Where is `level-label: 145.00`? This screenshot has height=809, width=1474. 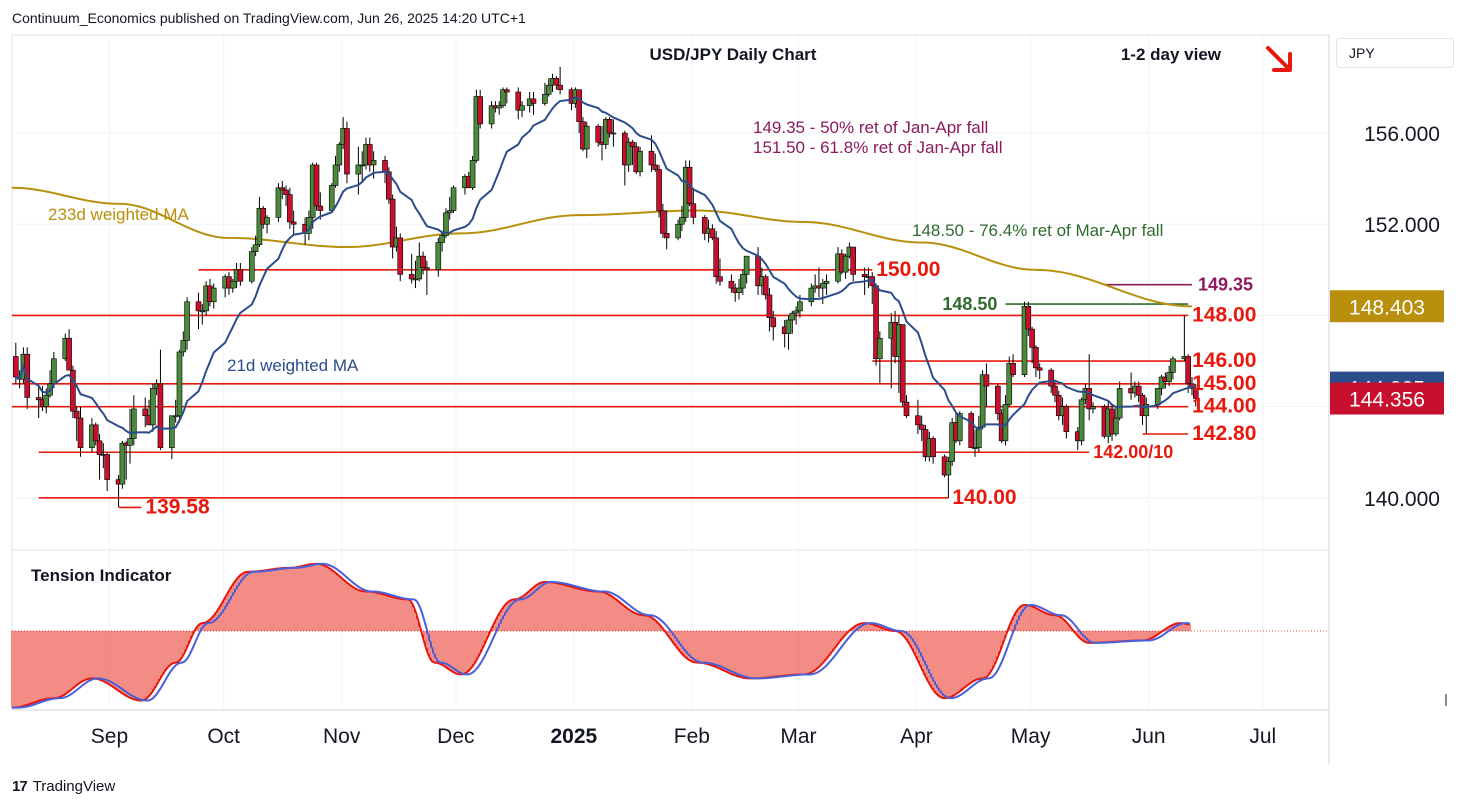
level-label: 145.00 is located at coordinates (1224, 383).